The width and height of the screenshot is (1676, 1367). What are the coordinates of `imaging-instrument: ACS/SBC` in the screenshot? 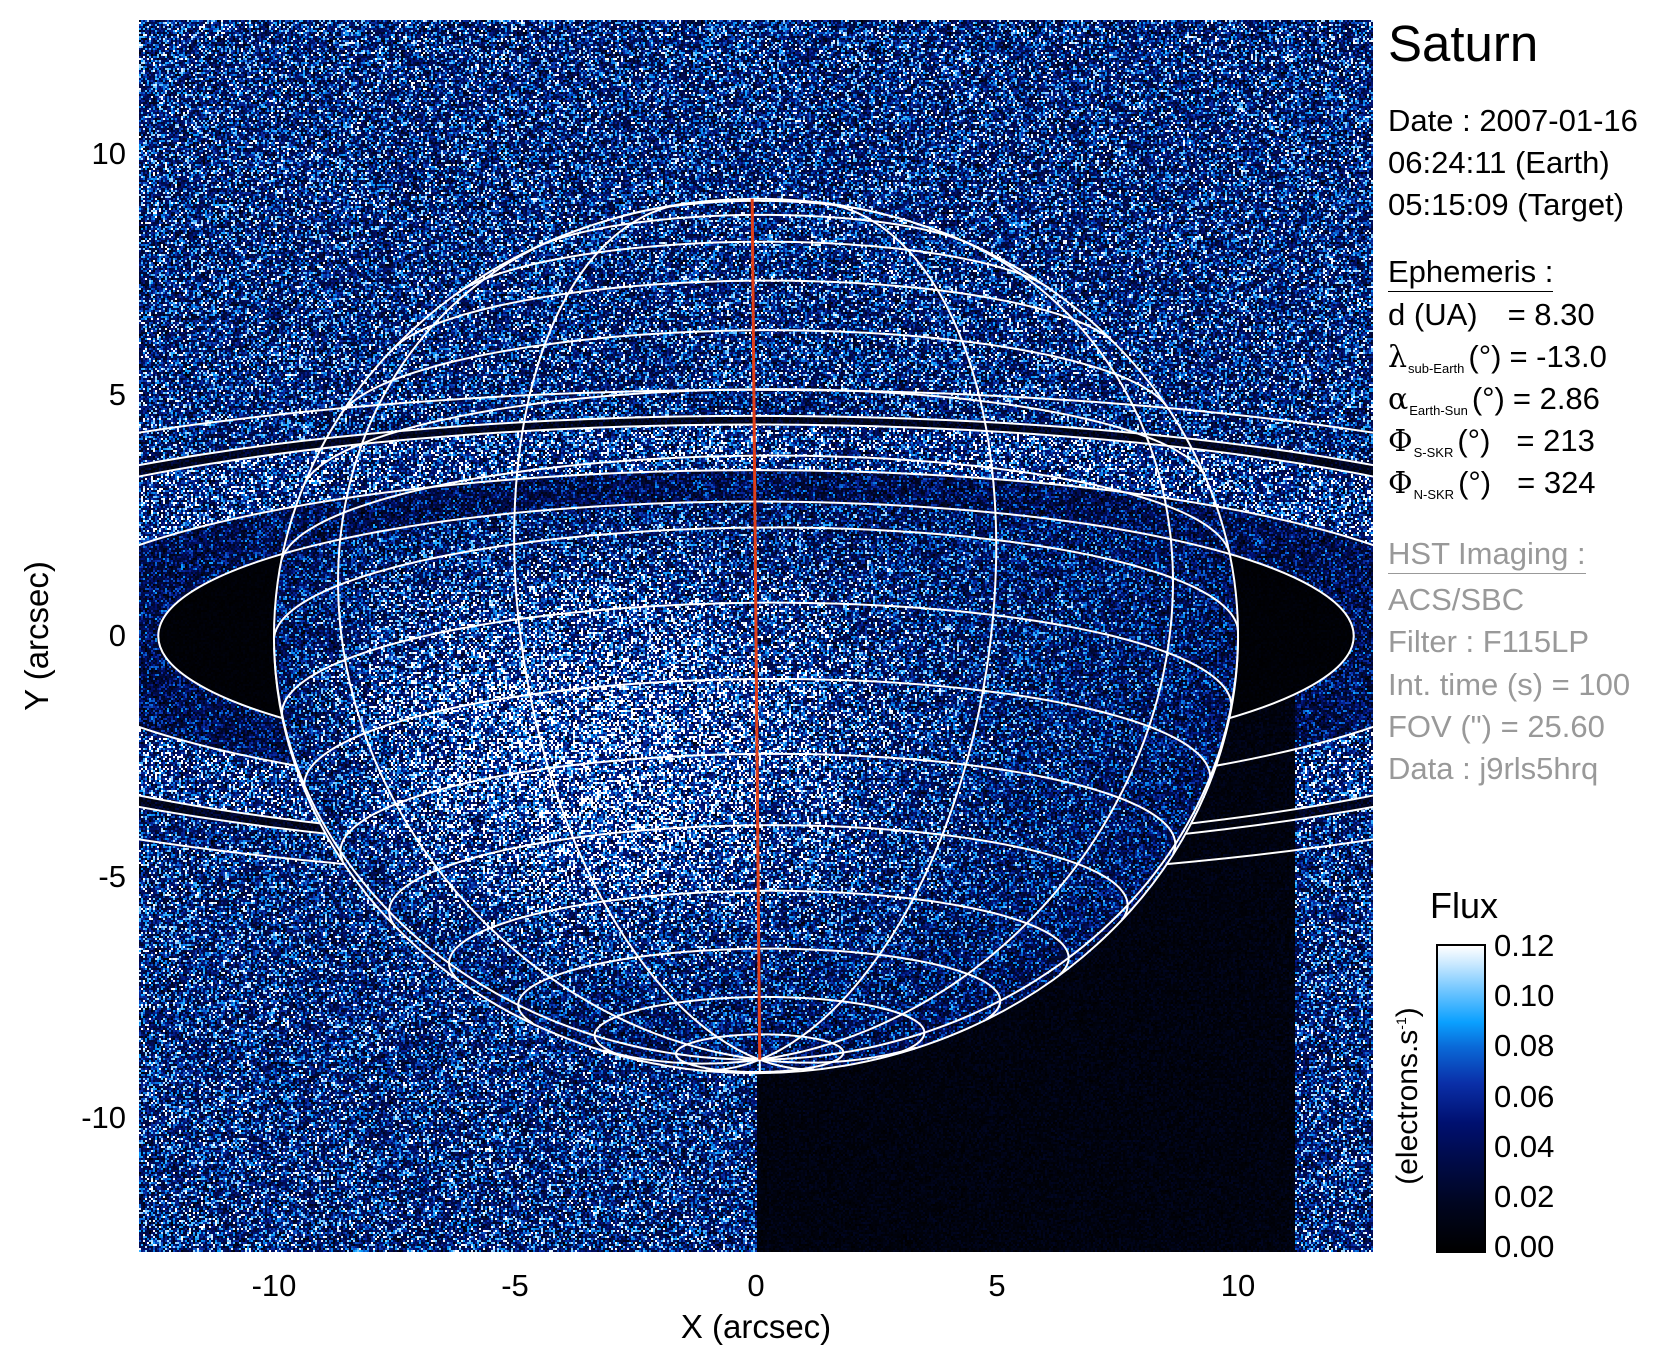 It's located at (1456, 599).